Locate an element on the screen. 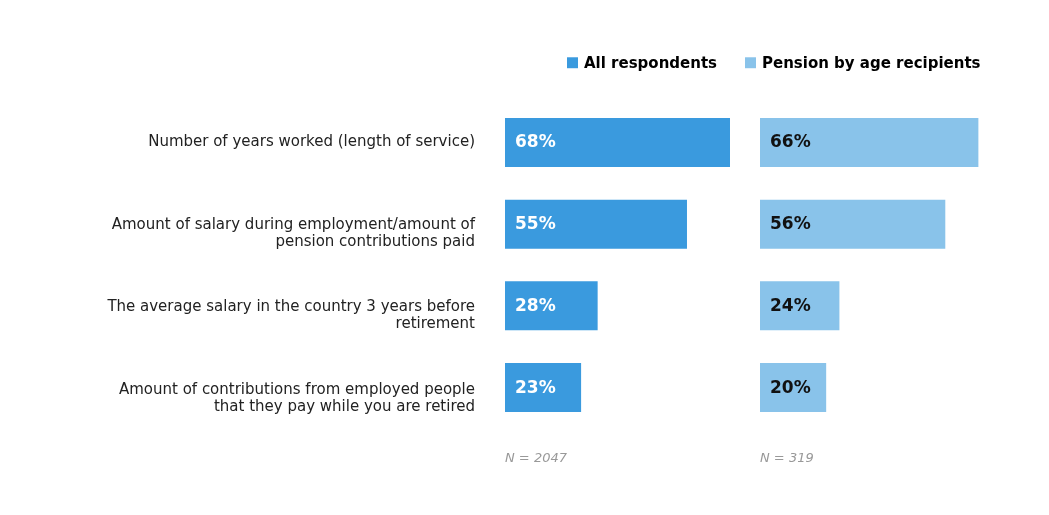 Image resolution: width=1049 pixels, height=515 pixels. data-label: 55% is located at coordinates (535, 223).